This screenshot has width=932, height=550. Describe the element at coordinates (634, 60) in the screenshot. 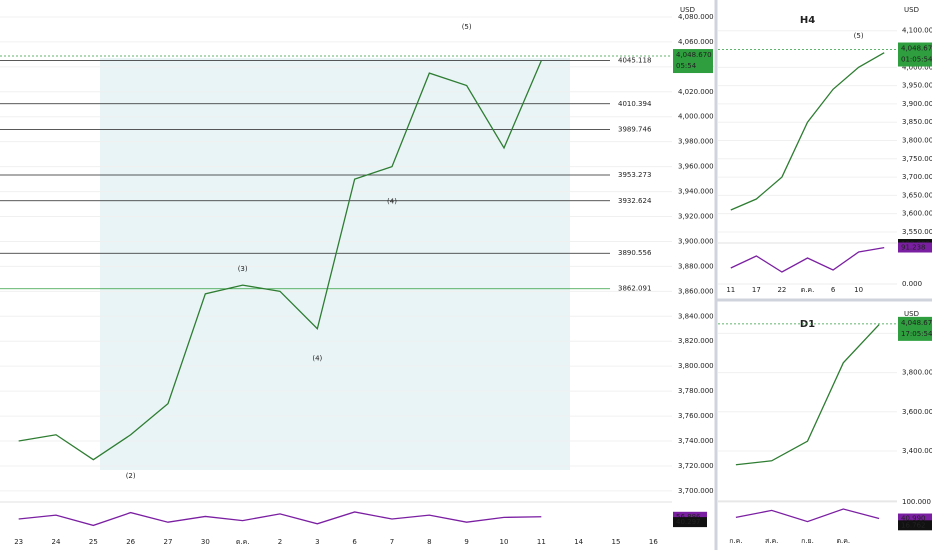

I see `level-label: 4045.118` at that location.